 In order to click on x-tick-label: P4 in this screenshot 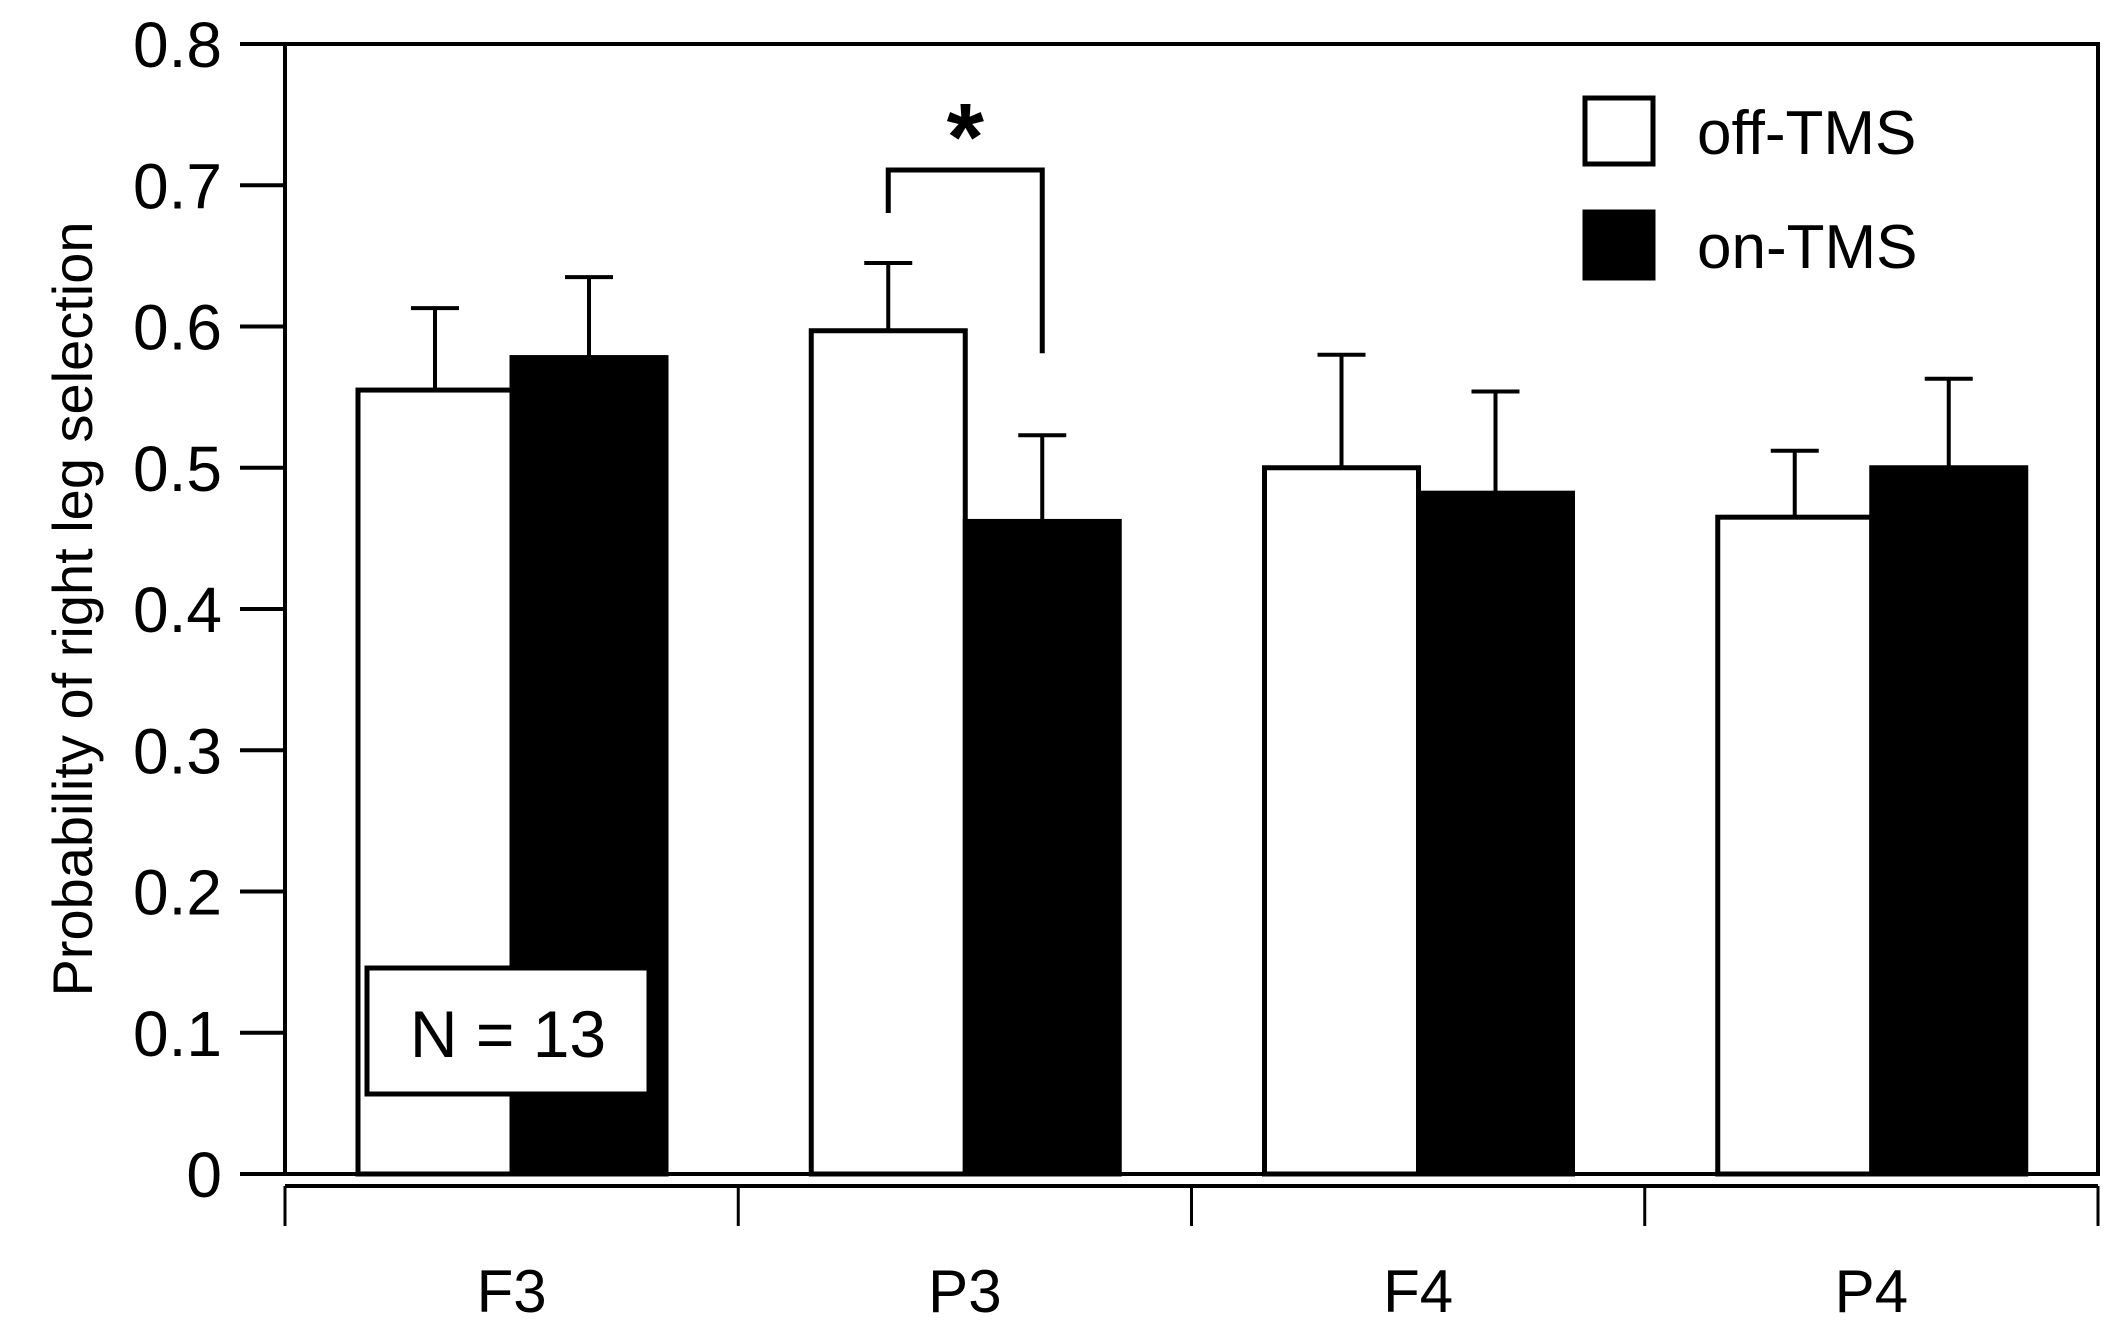, I will do `click(1871, 1291)`.